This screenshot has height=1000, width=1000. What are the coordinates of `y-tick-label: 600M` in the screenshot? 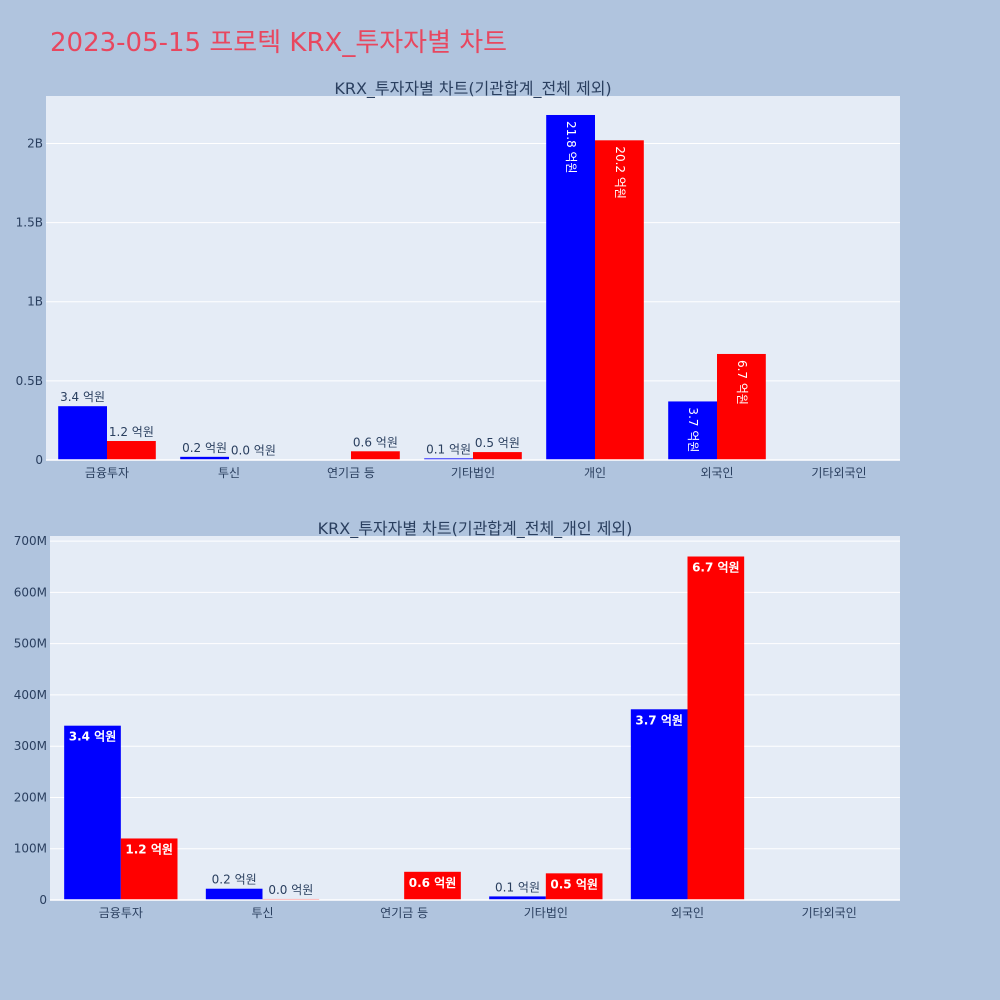 It's located at (30, 592).